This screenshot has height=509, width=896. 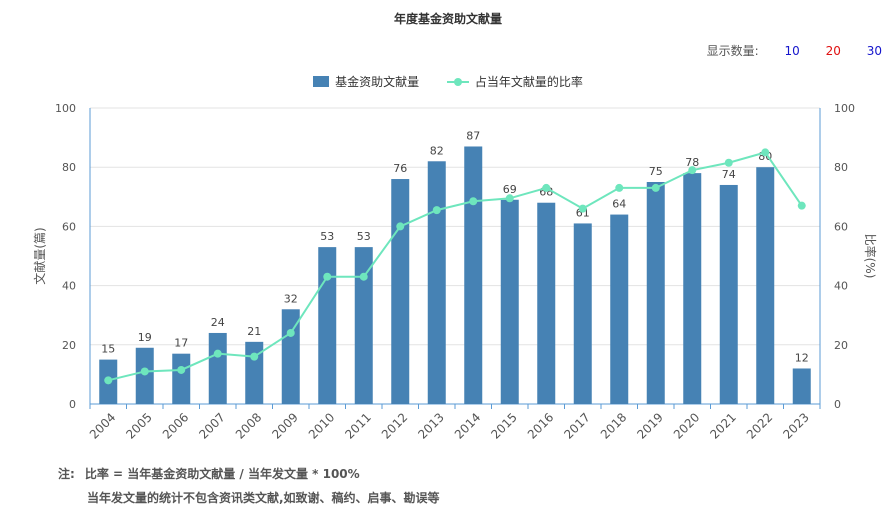 I want to click on x-tick-label: 2017, so click(x=576, y=425).